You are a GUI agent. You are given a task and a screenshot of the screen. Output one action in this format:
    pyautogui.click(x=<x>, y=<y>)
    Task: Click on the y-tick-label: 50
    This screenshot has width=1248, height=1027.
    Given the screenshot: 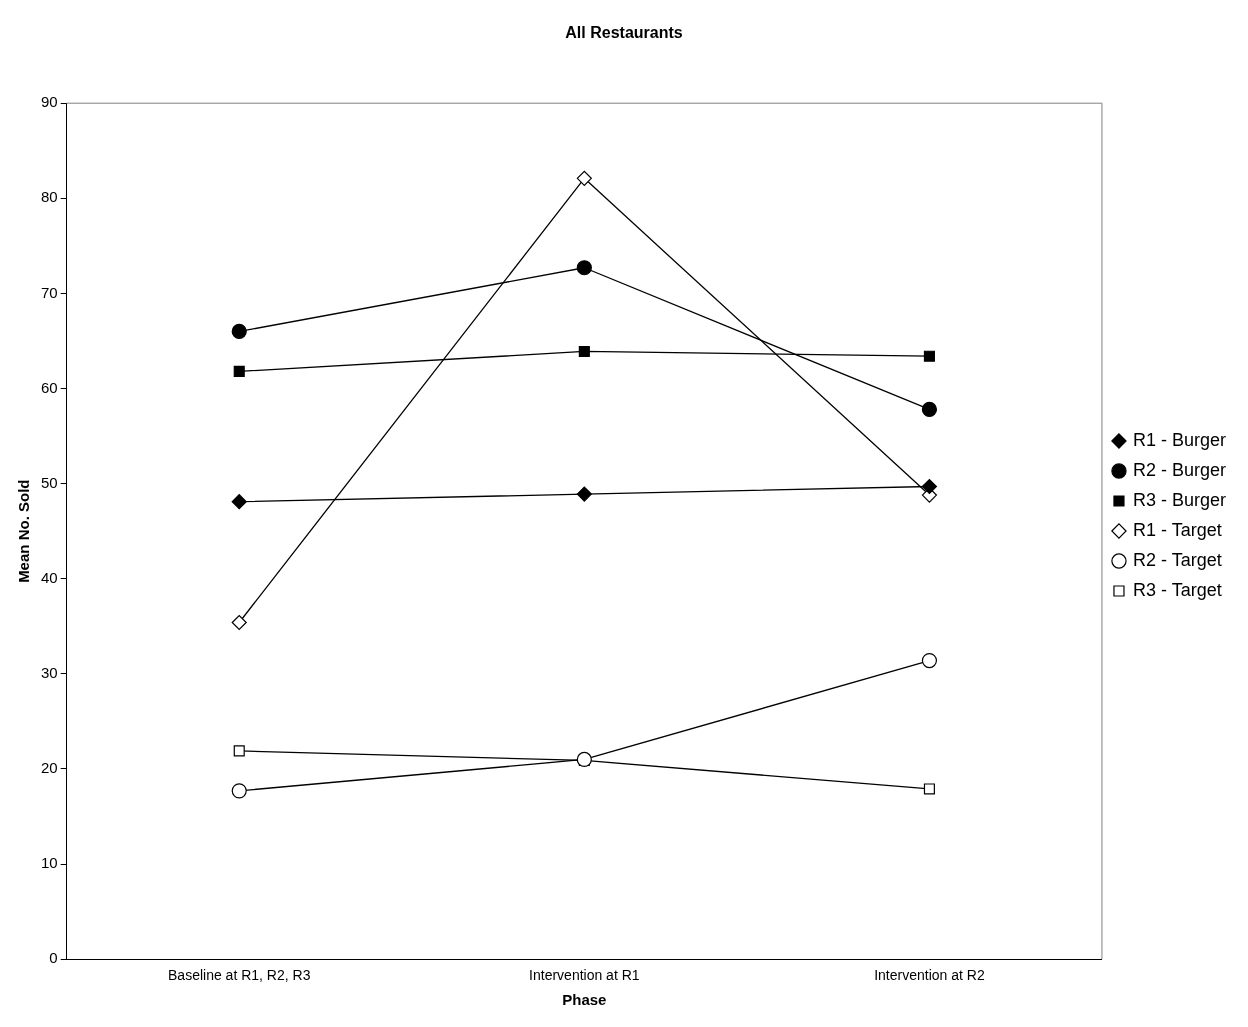 What is the action you would take?
    pyautogui.click(x=49, y=482)
    